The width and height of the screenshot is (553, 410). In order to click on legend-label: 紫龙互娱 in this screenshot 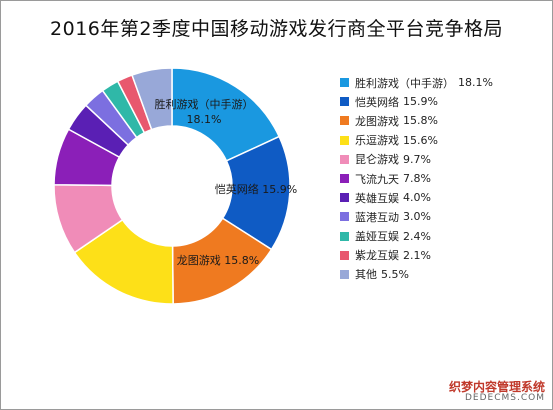, I will do `click(377, 256)`.